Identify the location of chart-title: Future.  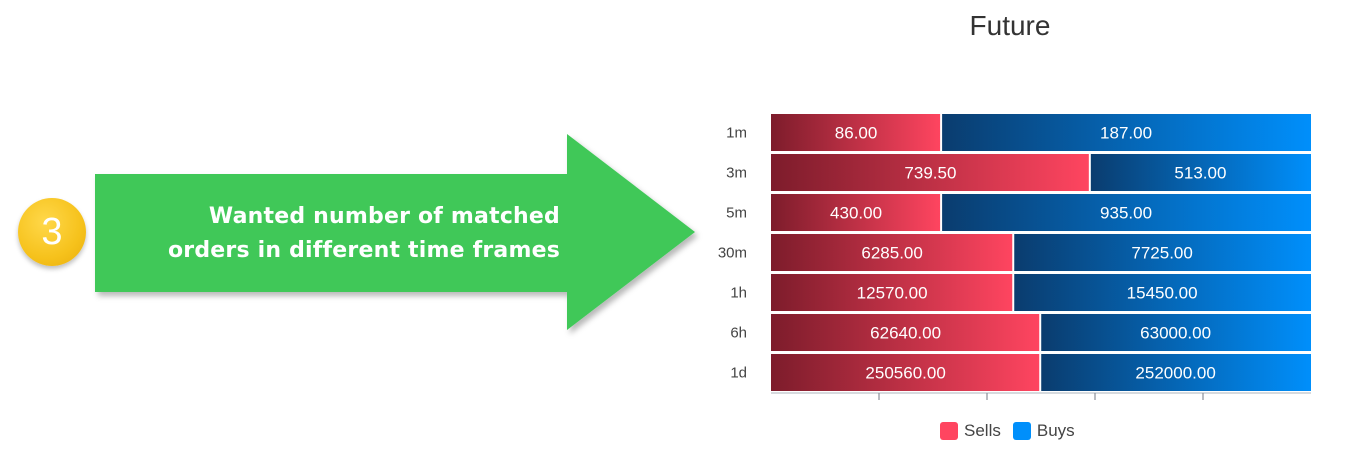
(1010, 25).